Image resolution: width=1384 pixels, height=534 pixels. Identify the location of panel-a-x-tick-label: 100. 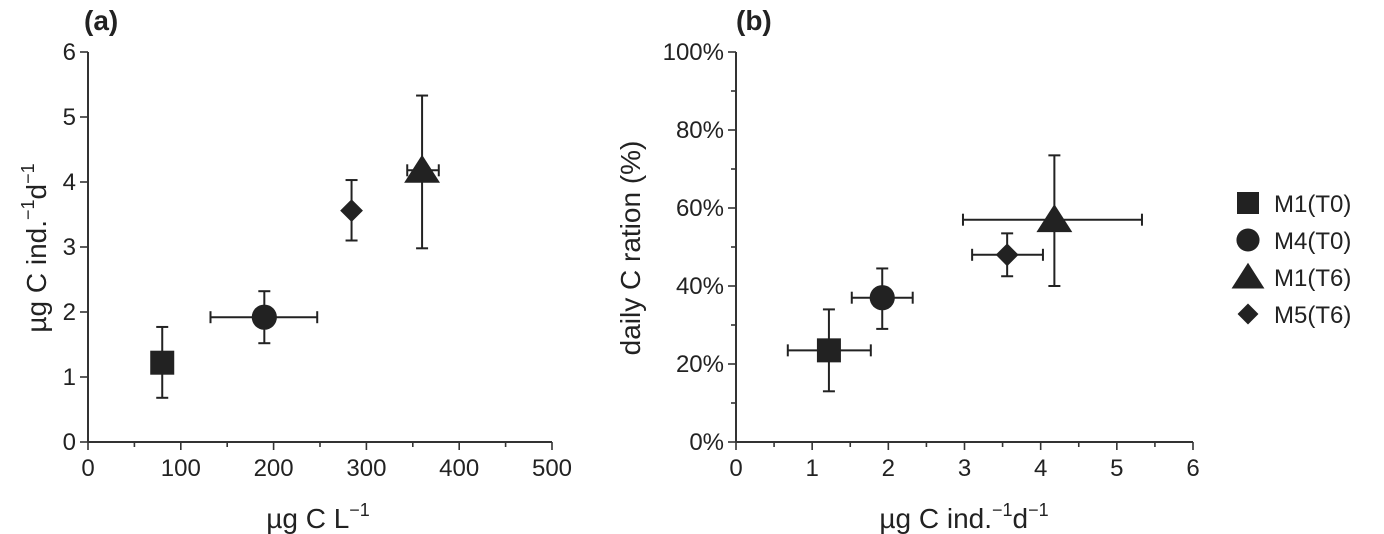
(181, 468).